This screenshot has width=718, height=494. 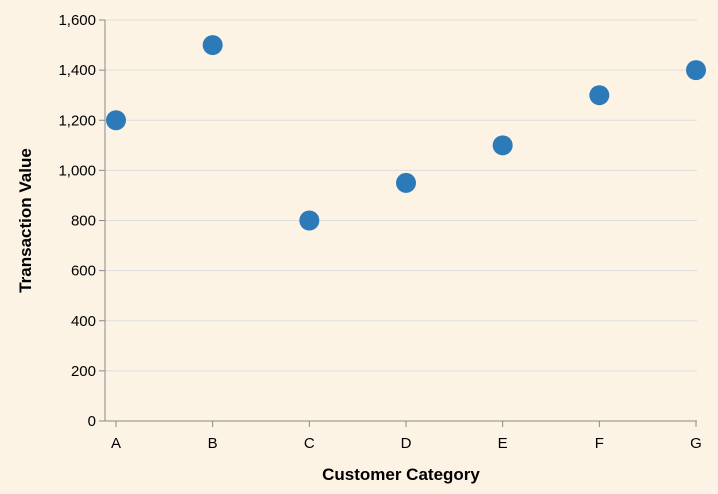 What do you see at coordinates (77, 70) in the screenshot?
I see `y-tick-label: 1,400` at bounding box center [77, 70].